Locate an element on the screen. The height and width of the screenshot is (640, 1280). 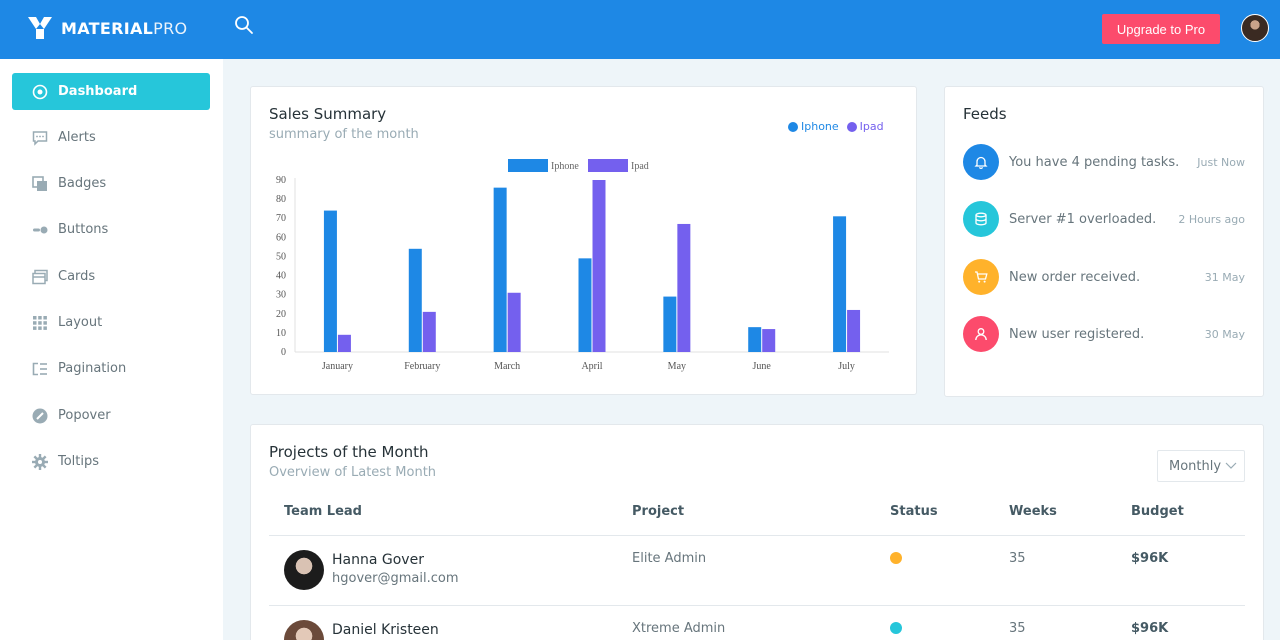
bar-ipad-march is located at coordinates (514, 322).